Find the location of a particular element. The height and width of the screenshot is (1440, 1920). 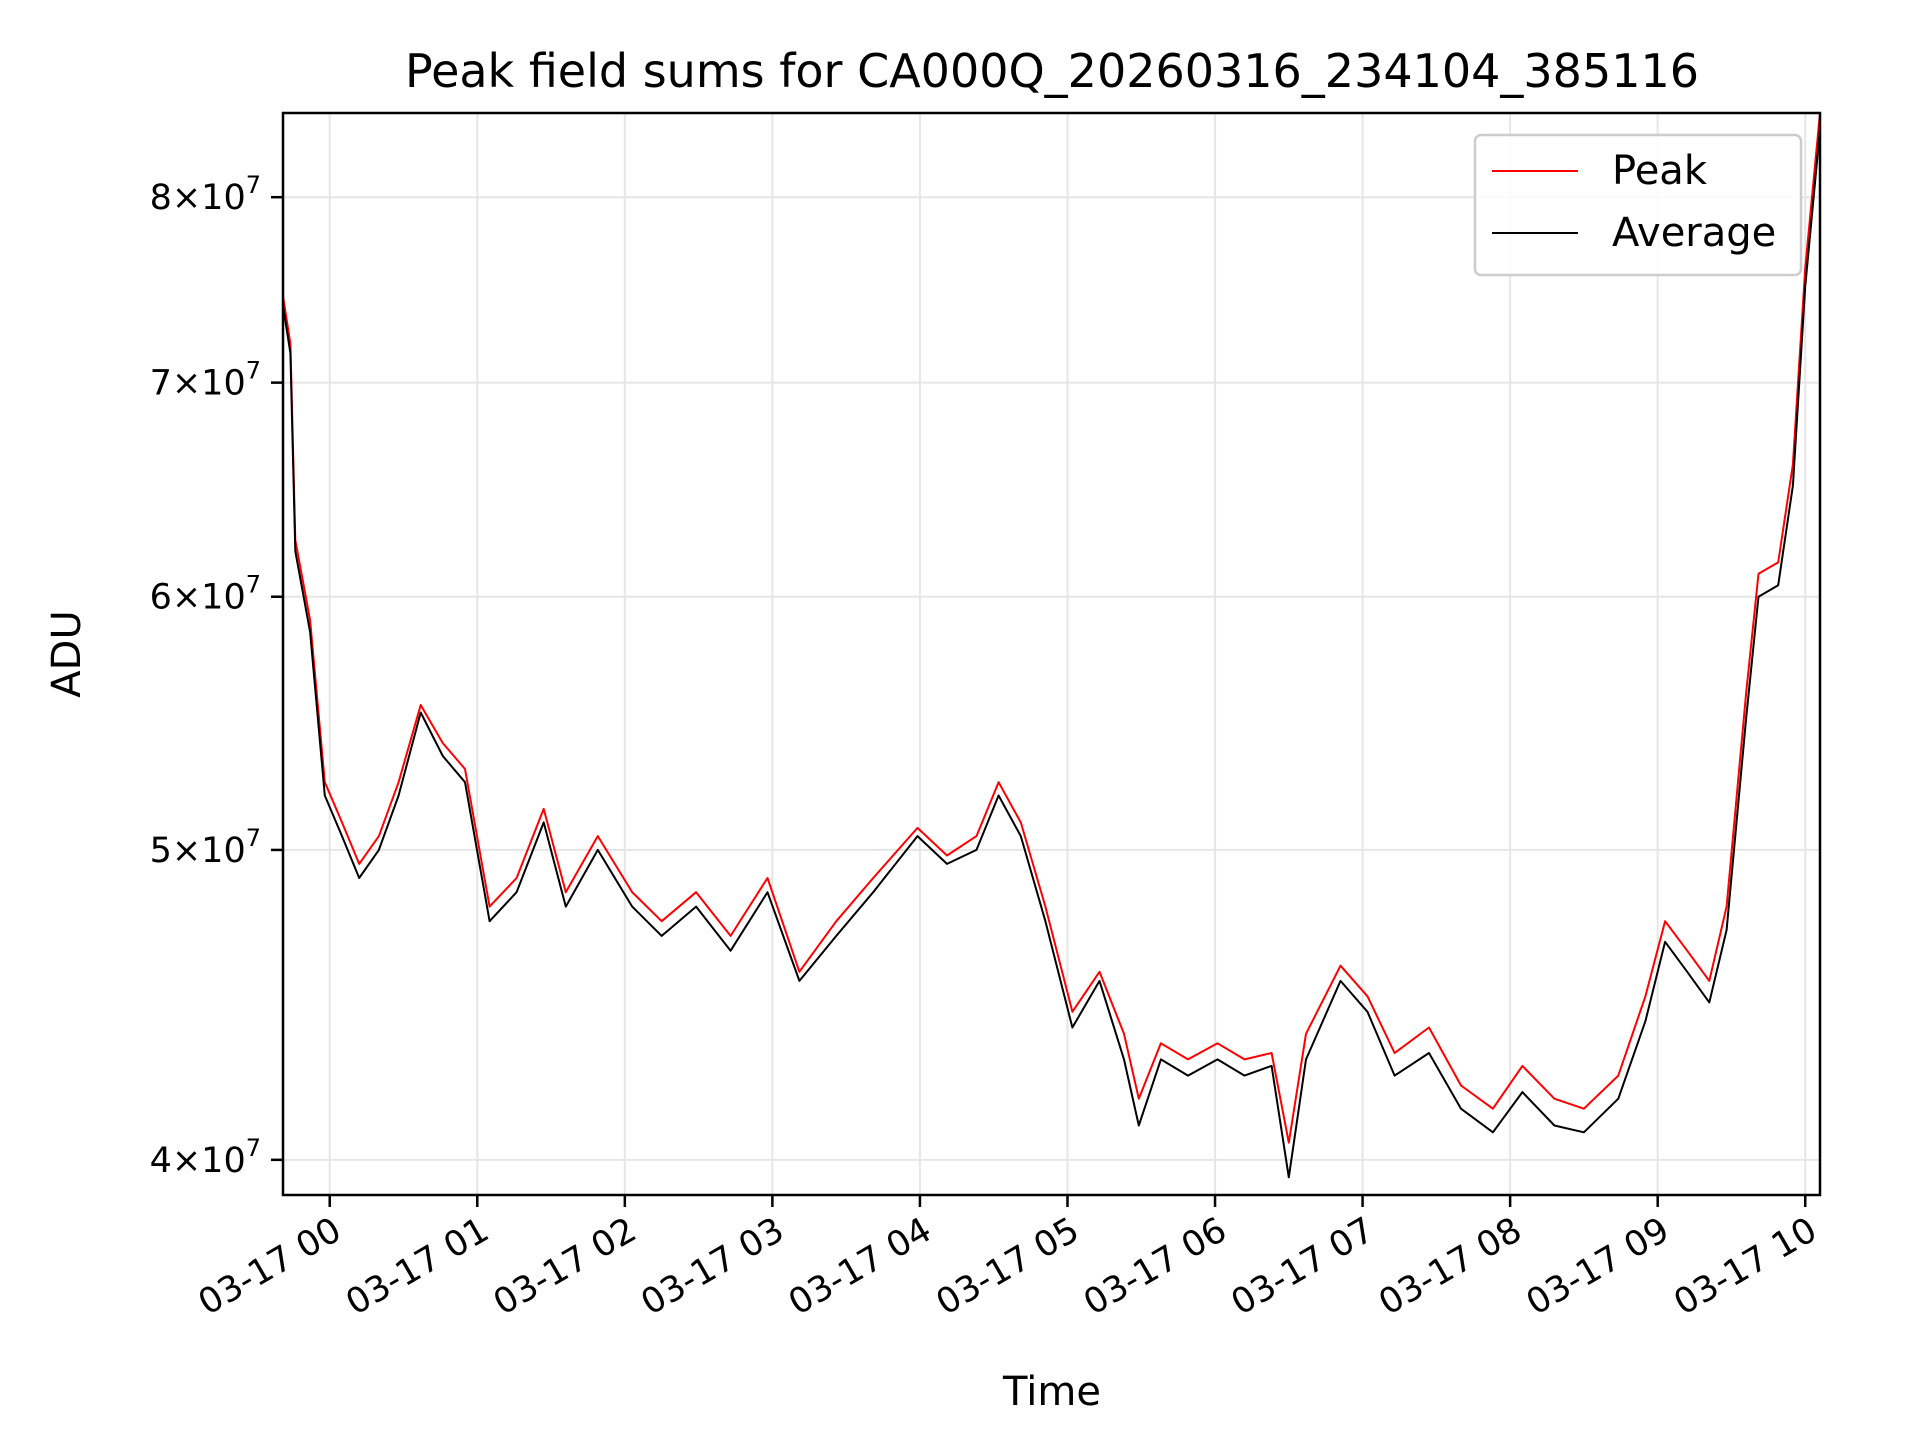

x-tick-label: 03-17 03 is located at coordinates (713, 1266).